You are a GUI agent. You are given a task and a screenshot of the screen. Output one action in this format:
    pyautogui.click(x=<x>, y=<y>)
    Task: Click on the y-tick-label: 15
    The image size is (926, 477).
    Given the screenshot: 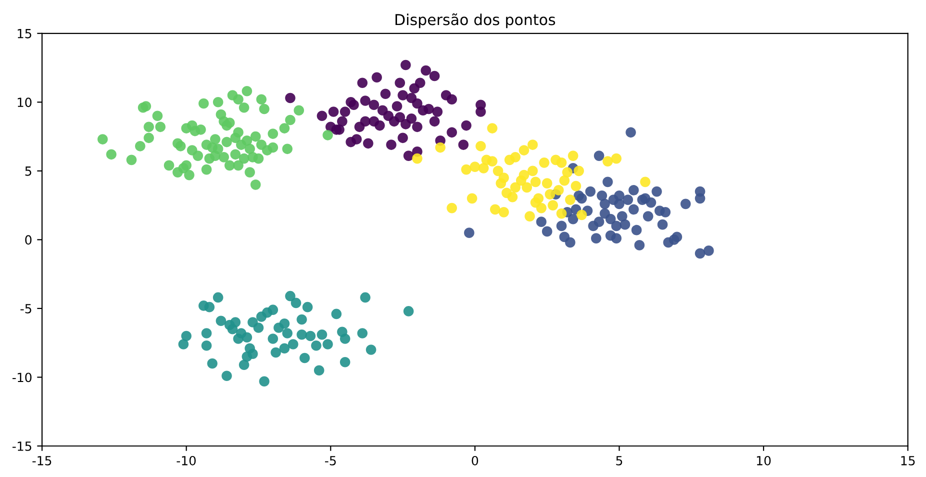 What is the action you would take?
    pyautogui.click(x=25, y=33)
    